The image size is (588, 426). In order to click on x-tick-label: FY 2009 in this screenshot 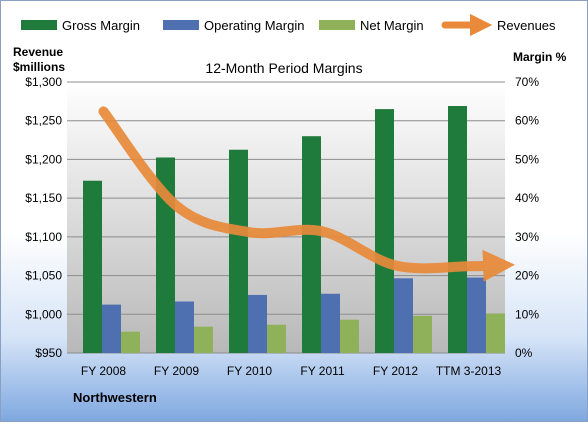, I will do `click(176, 371)`.